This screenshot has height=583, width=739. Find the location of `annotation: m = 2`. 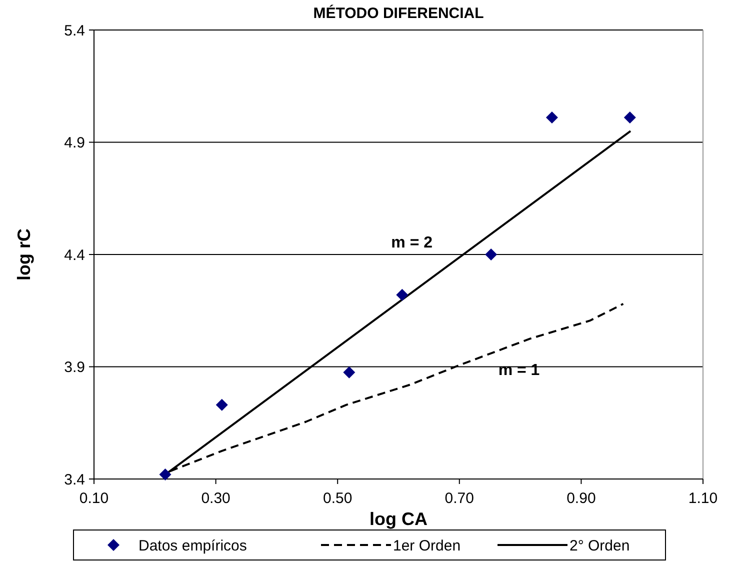

annotation: m = 2 is located at coordinates (412, 243).